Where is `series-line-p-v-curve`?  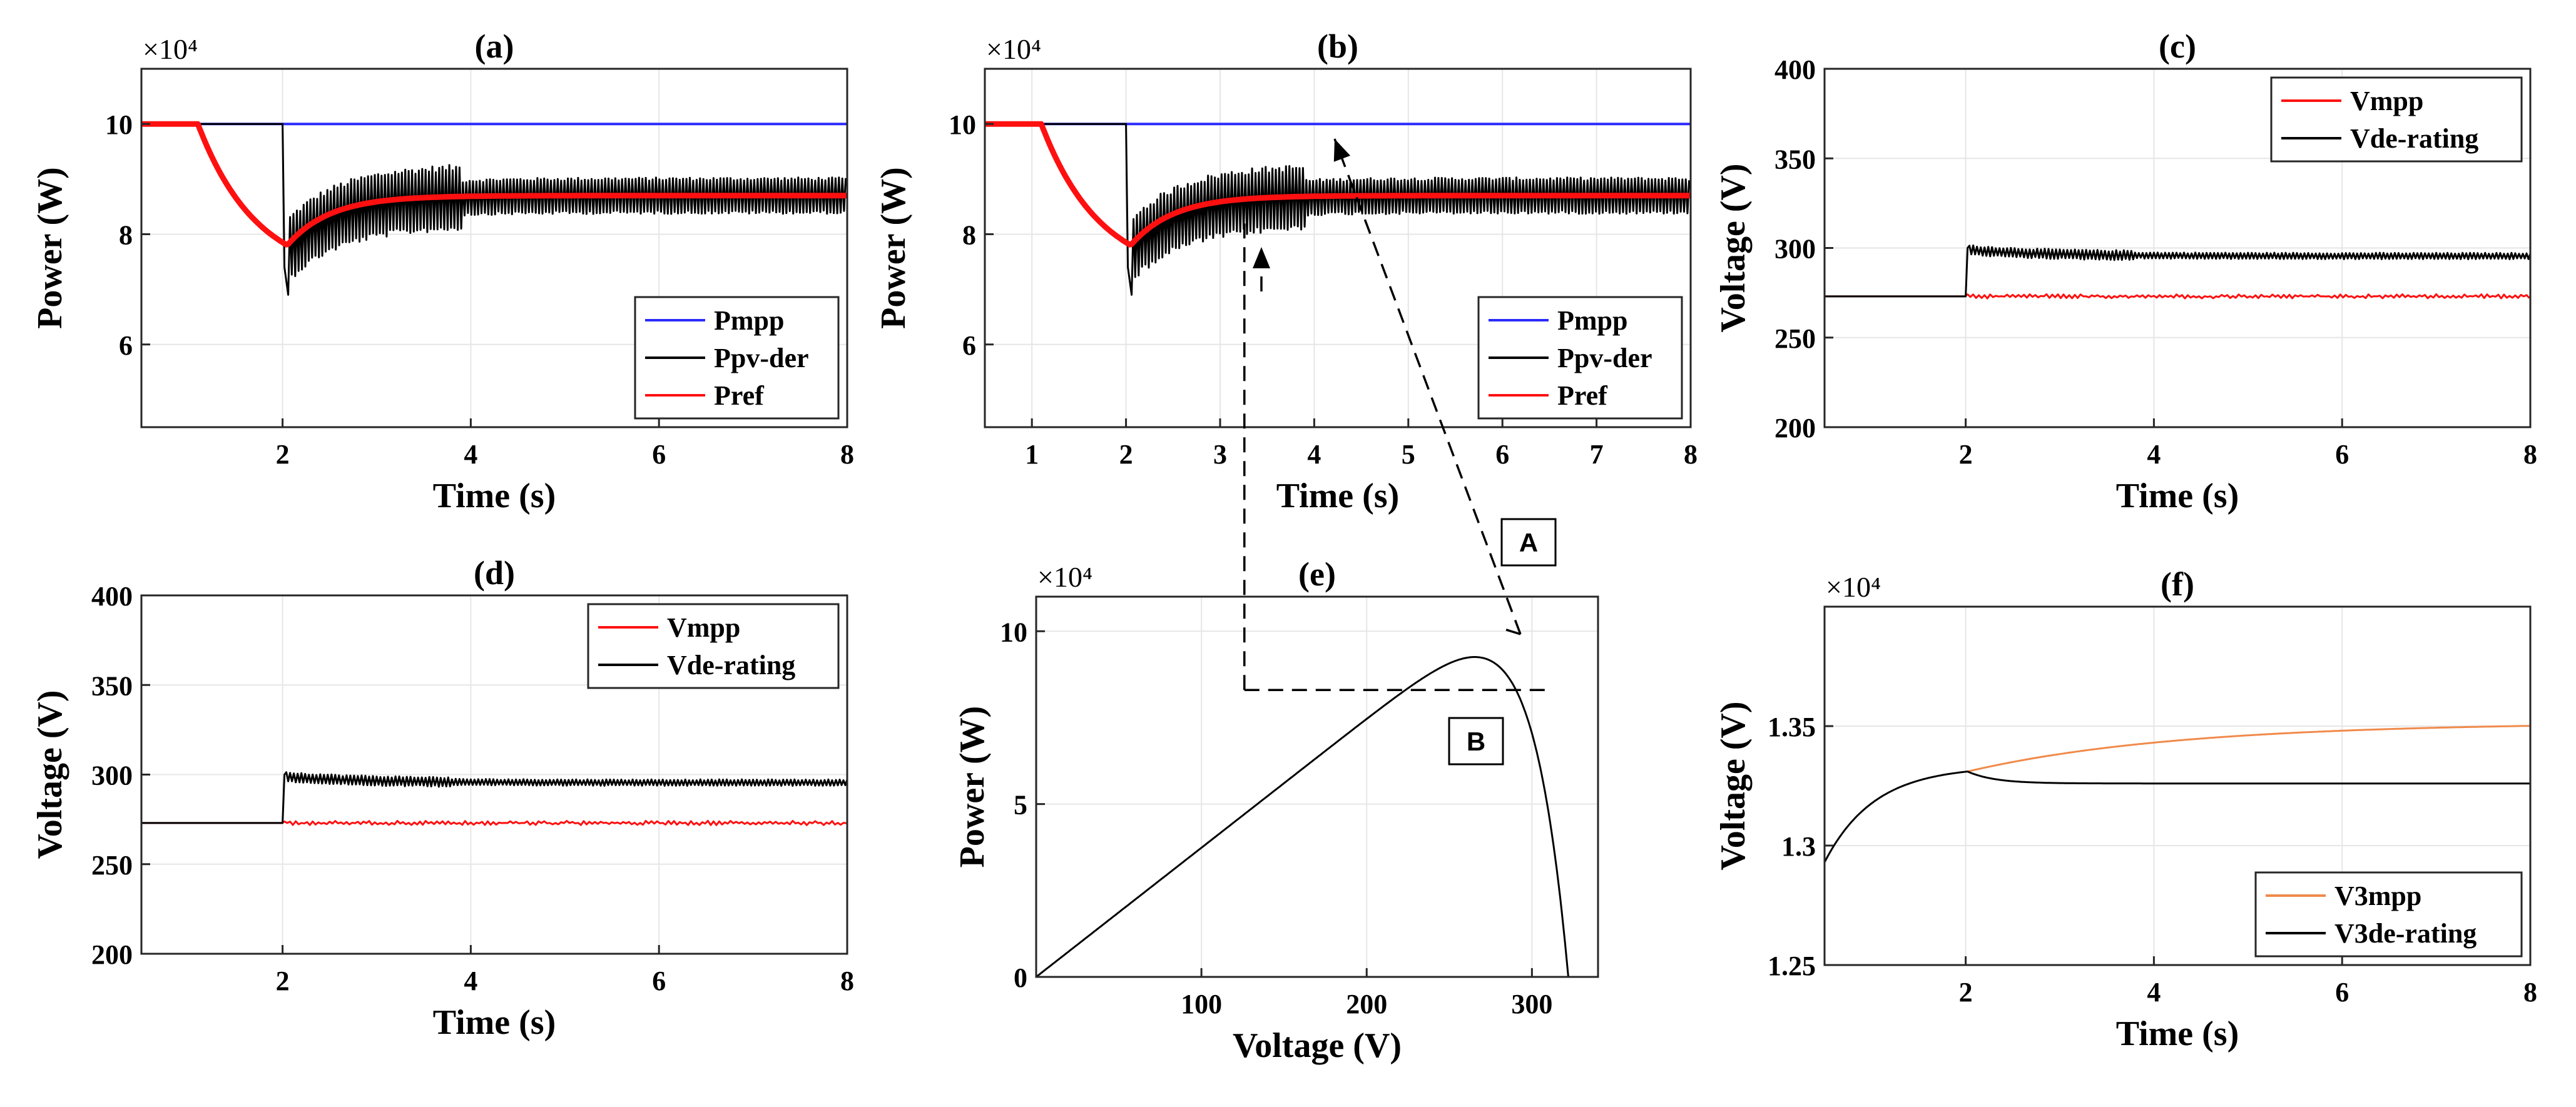 series-line-p-v-curve is located at coordinates (1303, 817).